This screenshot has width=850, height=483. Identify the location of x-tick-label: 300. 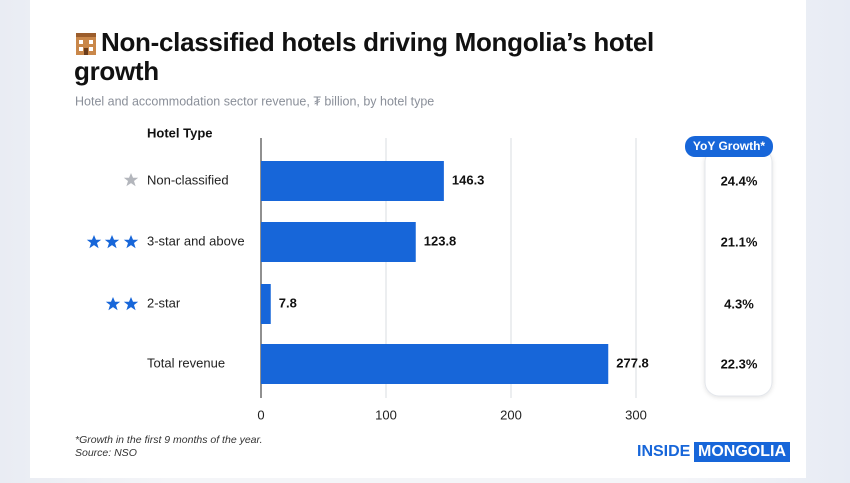
(636, 414).